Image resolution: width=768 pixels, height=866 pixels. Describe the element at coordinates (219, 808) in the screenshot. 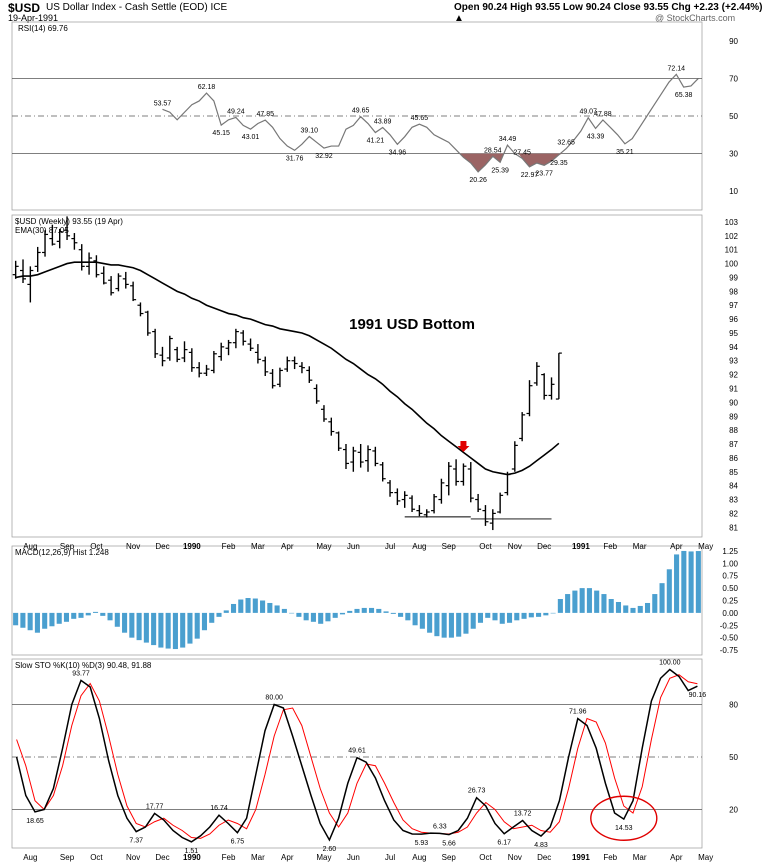

I see `sto-value-label: 16.74` at that location.